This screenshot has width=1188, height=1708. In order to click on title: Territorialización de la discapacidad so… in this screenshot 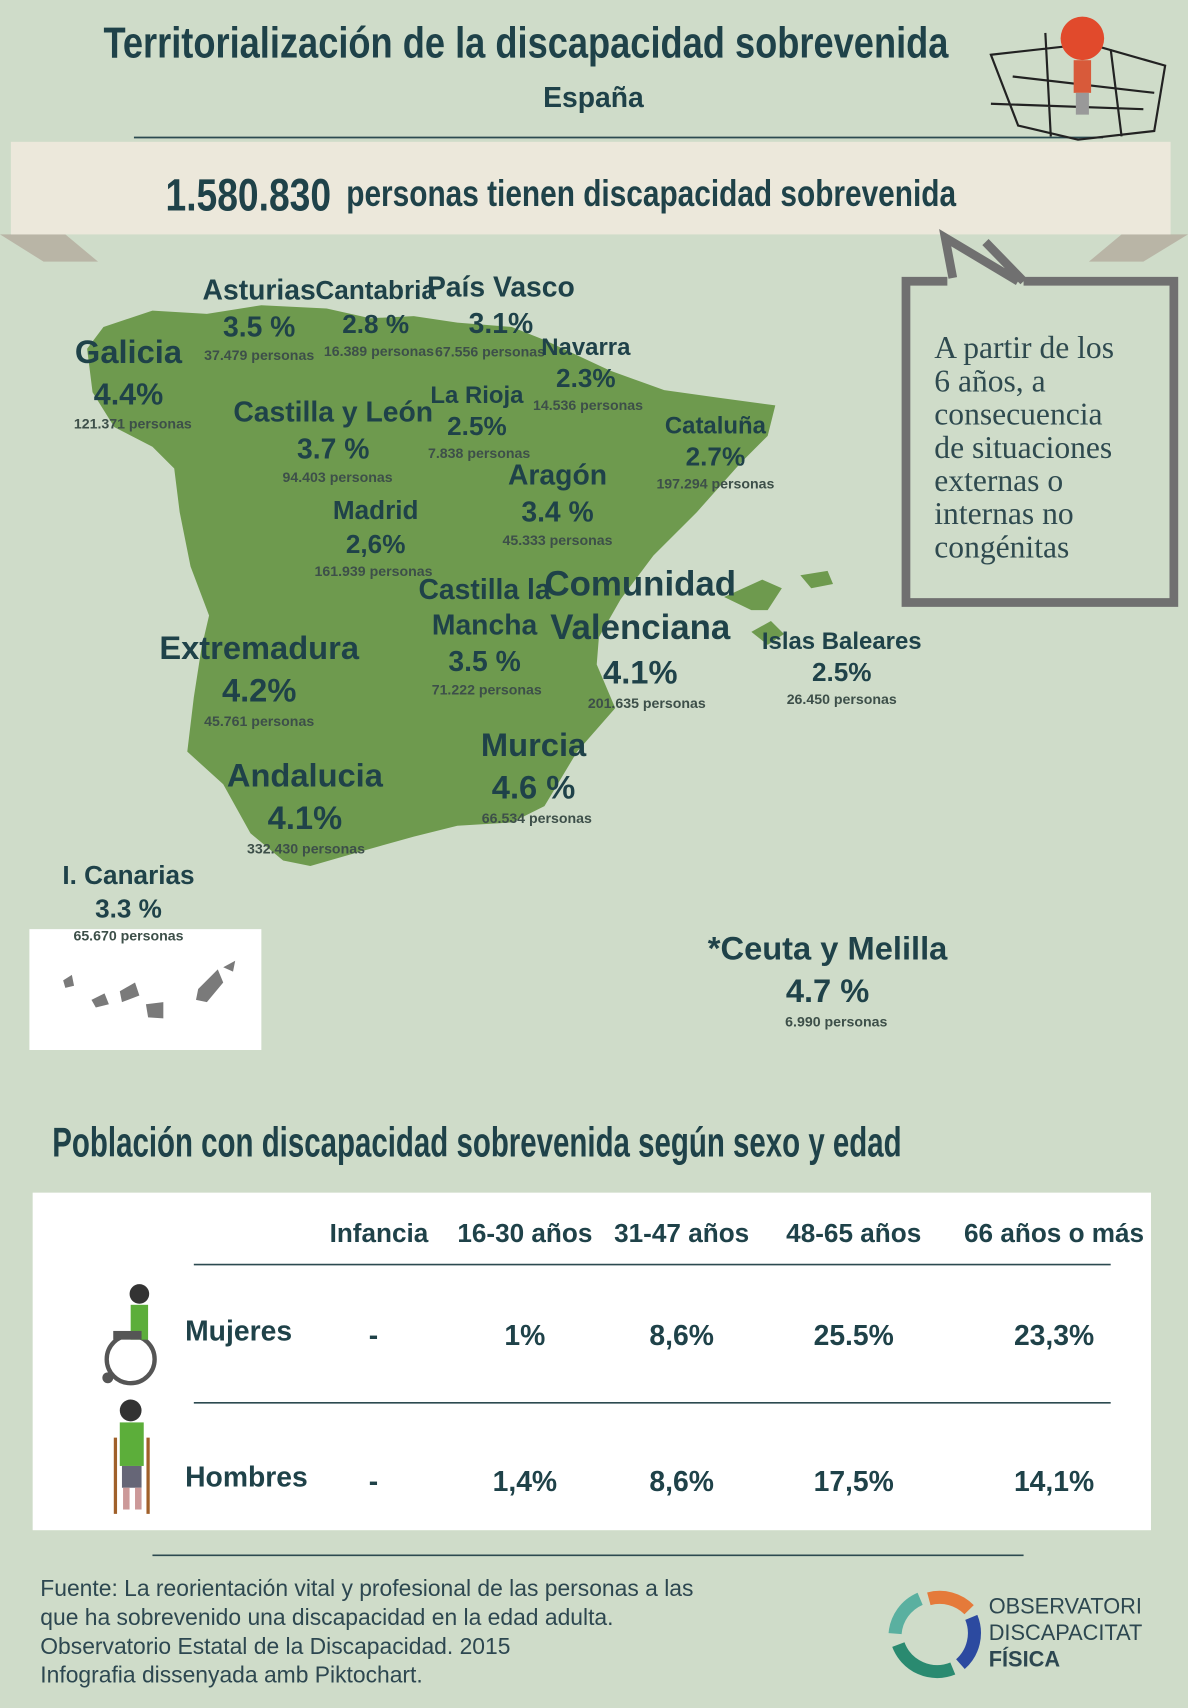, I will do `click(526, 44)`.